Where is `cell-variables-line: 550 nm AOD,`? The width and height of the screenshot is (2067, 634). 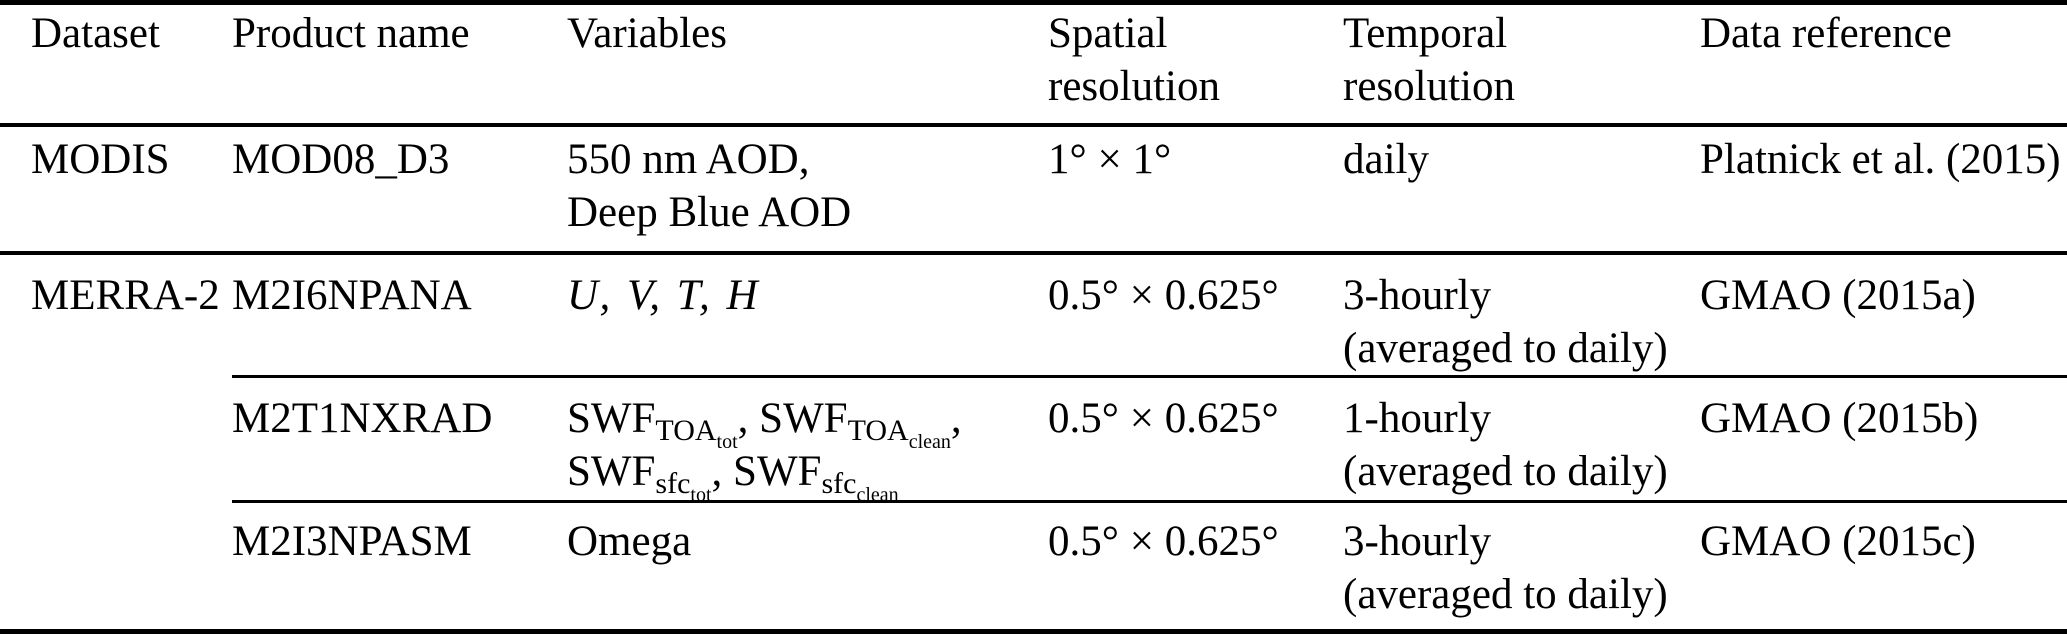
cell-variables-line: 550 nm AOD, is located at coordinates (807, 159).